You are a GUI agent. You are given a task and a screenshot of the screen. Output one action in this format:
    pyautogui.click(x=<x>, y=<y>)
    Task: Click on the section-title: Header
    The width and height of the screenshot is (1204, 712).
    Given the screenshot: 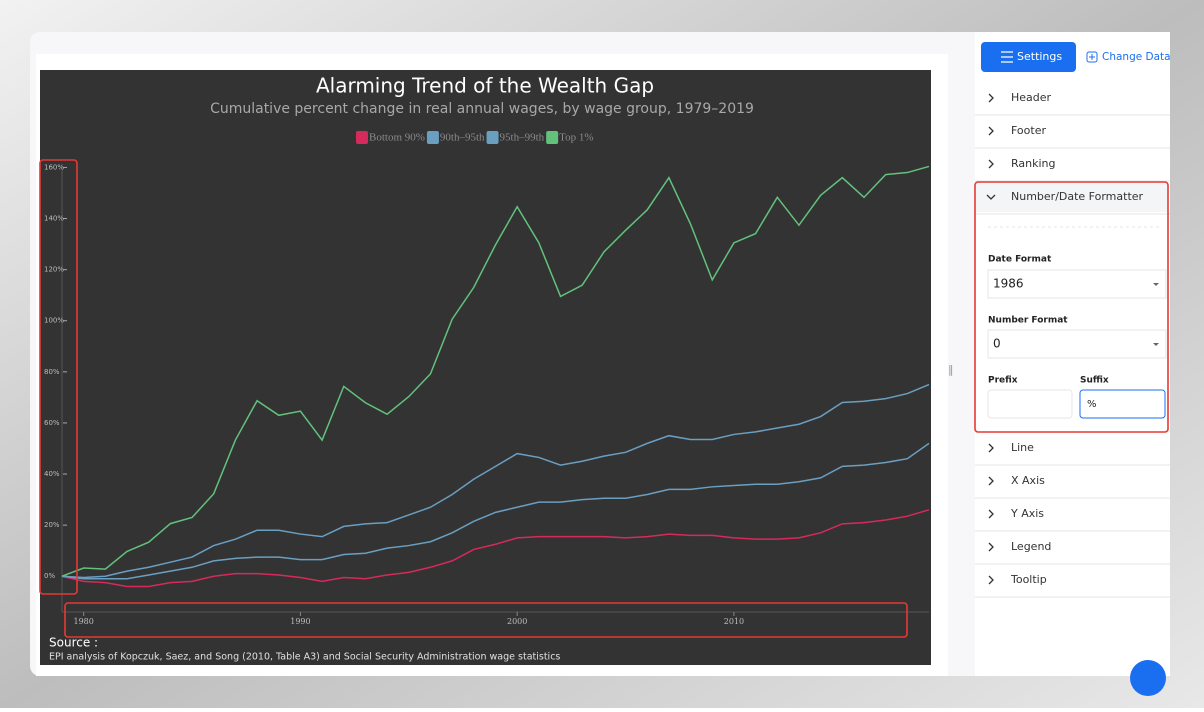 What is the action you would take?
    pyautogui.click(x=1031, y=97)
    